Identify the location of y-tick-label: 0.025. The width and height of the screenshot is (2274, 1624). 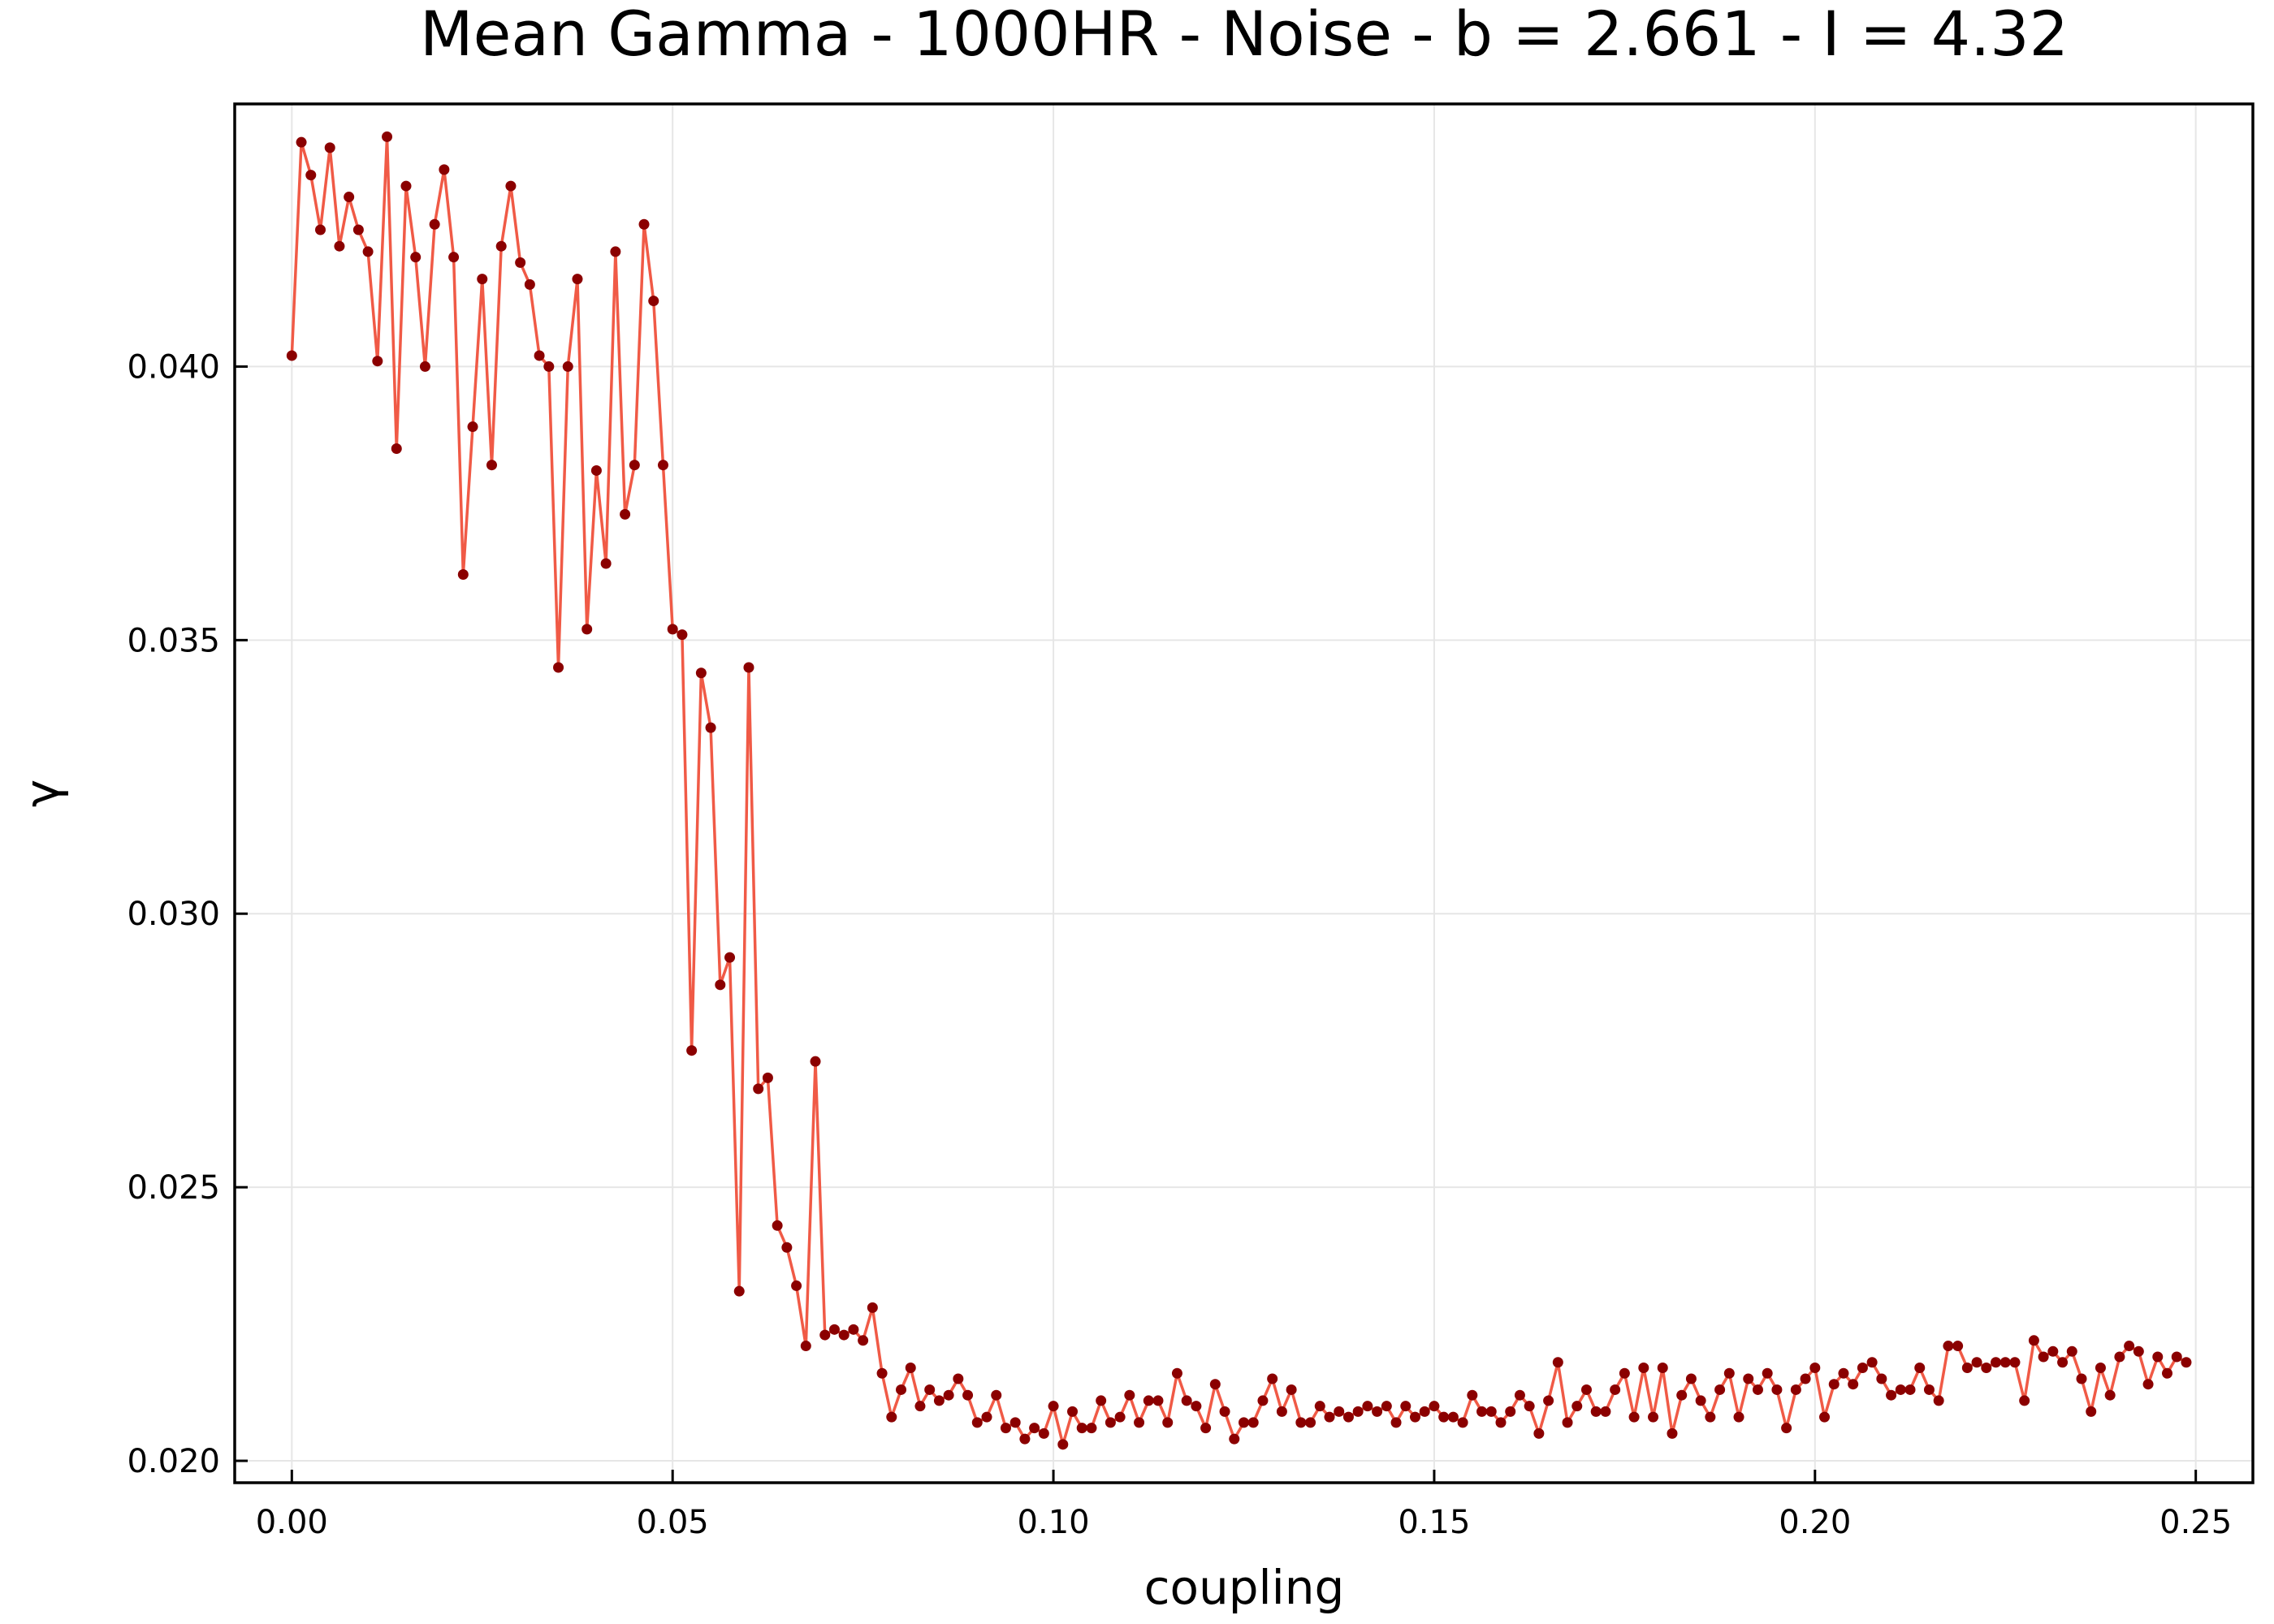
(173, 1188).